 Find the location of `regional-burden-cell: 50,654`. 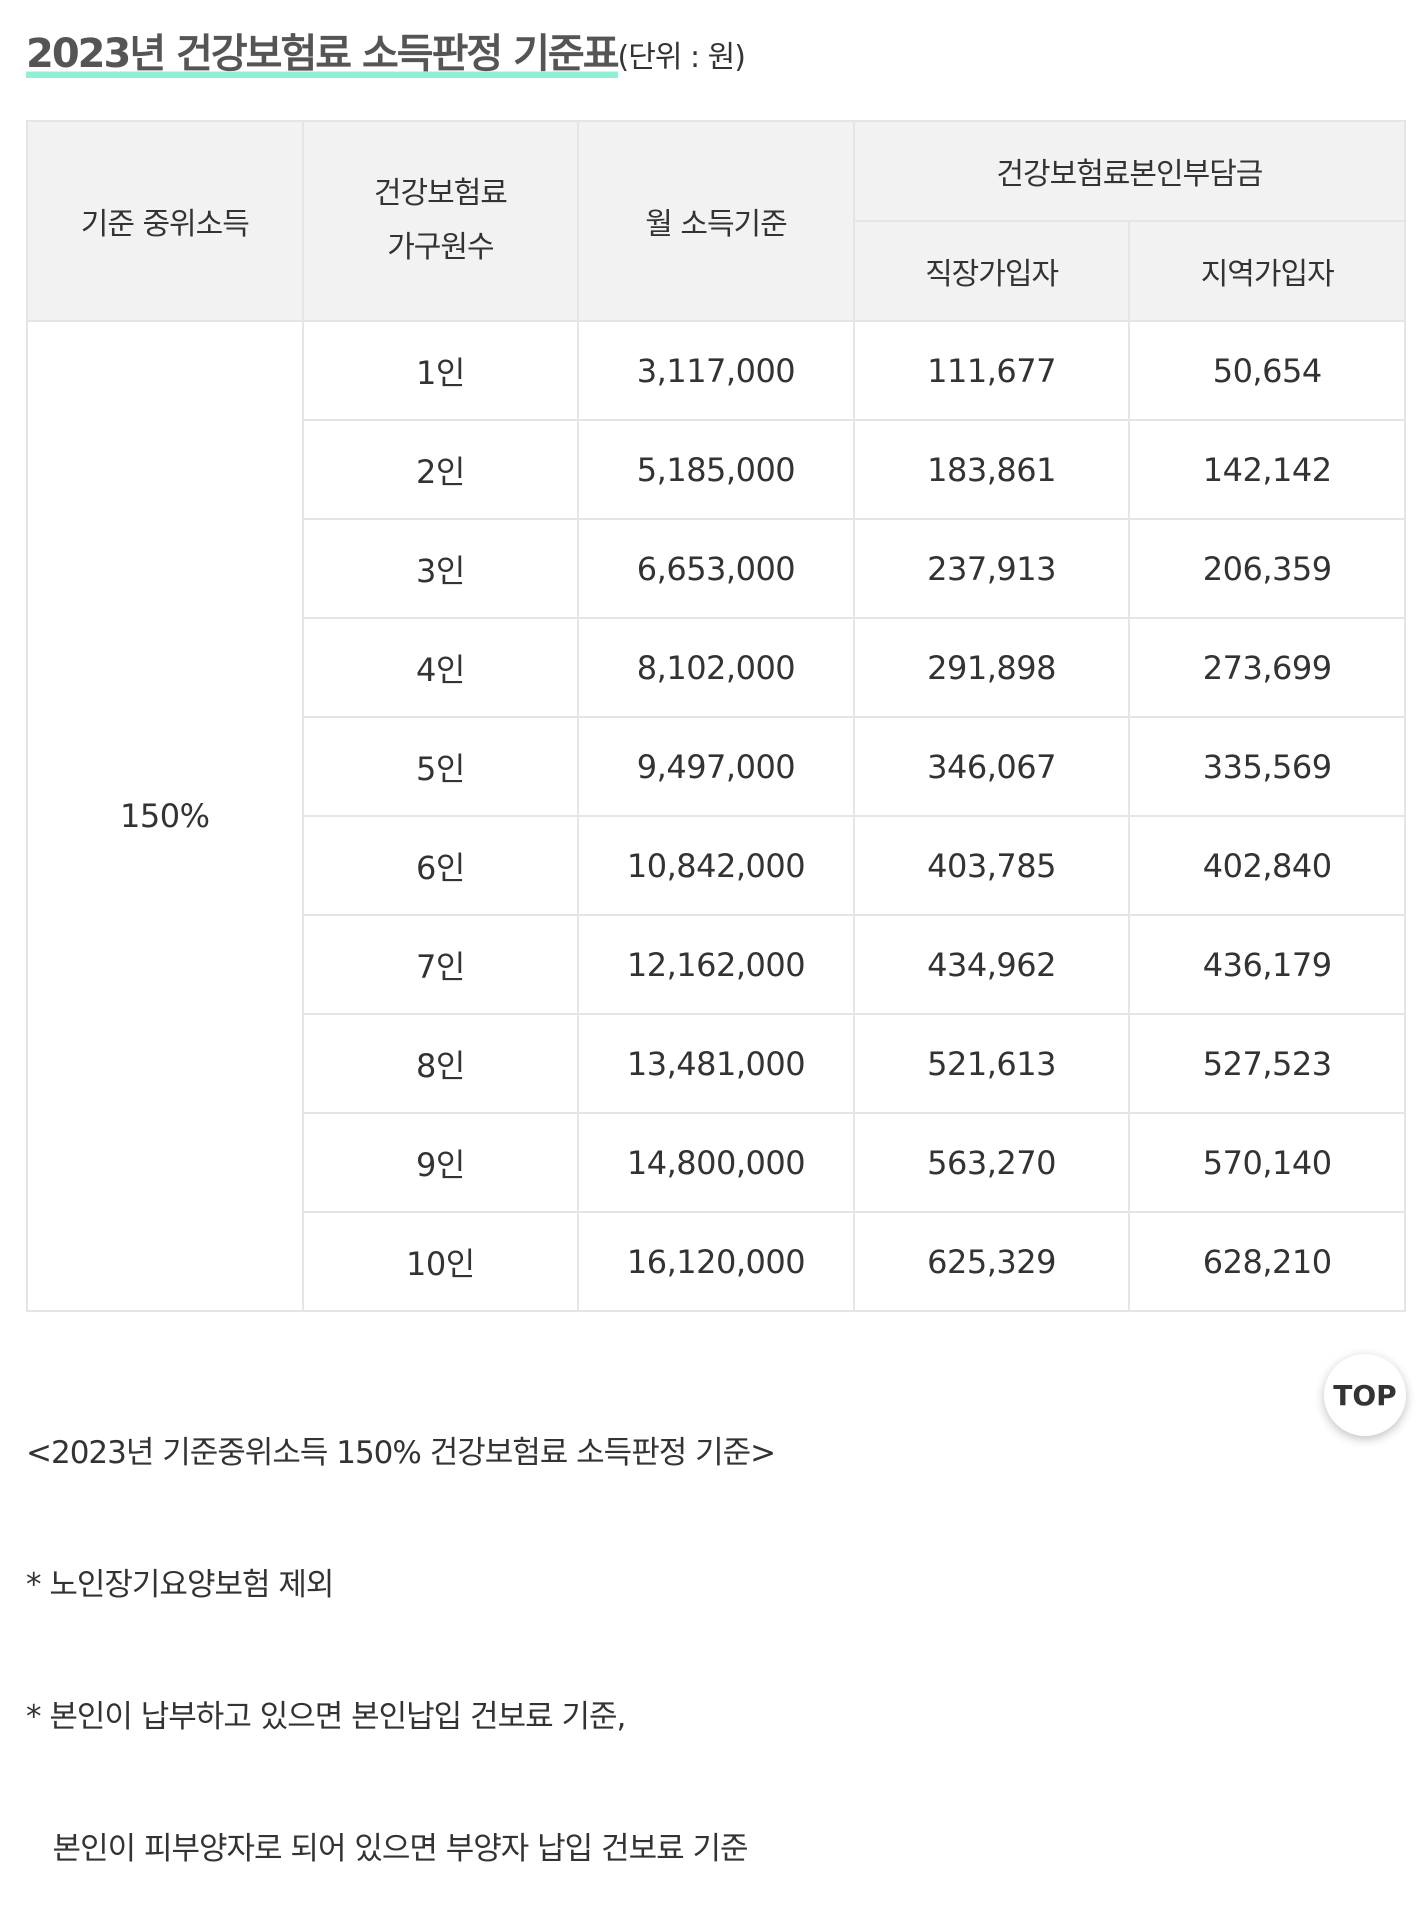

regional-burden-cell: 50,654 is located at coordinates (1267, 370).